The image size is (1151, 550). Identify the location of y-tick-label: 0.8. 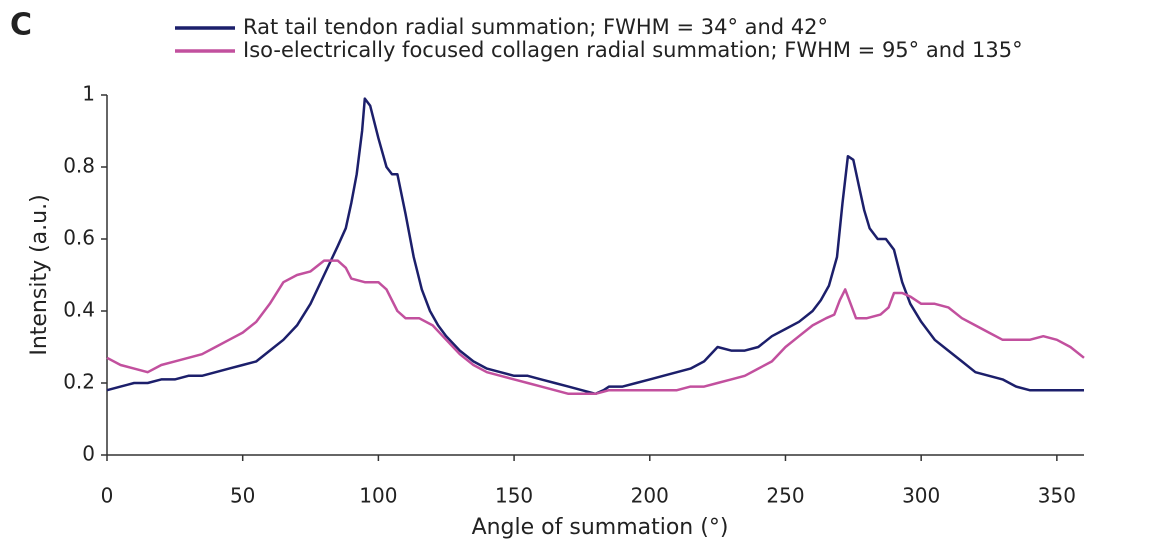
(79, 166).